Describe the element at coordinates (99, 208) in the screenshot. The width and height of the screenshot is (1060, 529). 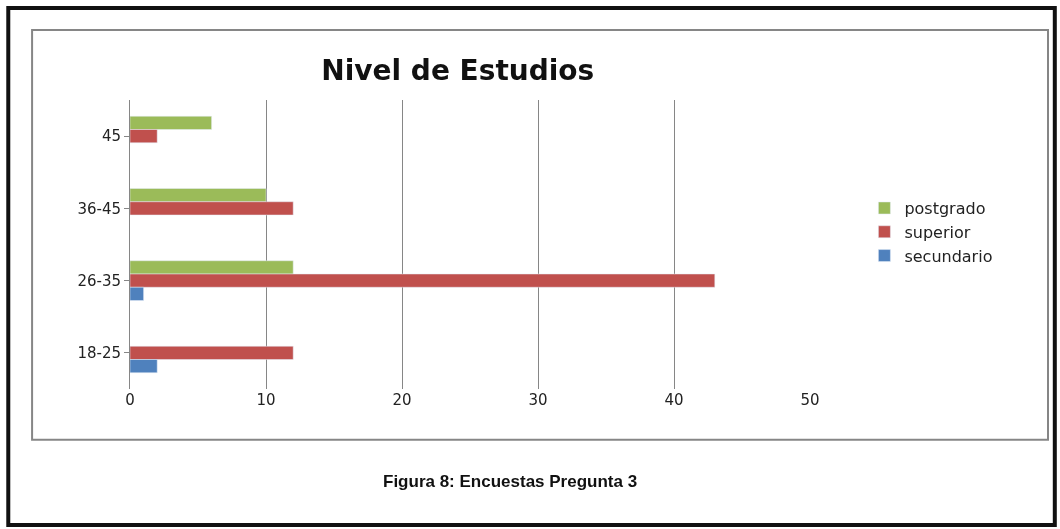
I see `y-tick-label: 36-45` at that location.